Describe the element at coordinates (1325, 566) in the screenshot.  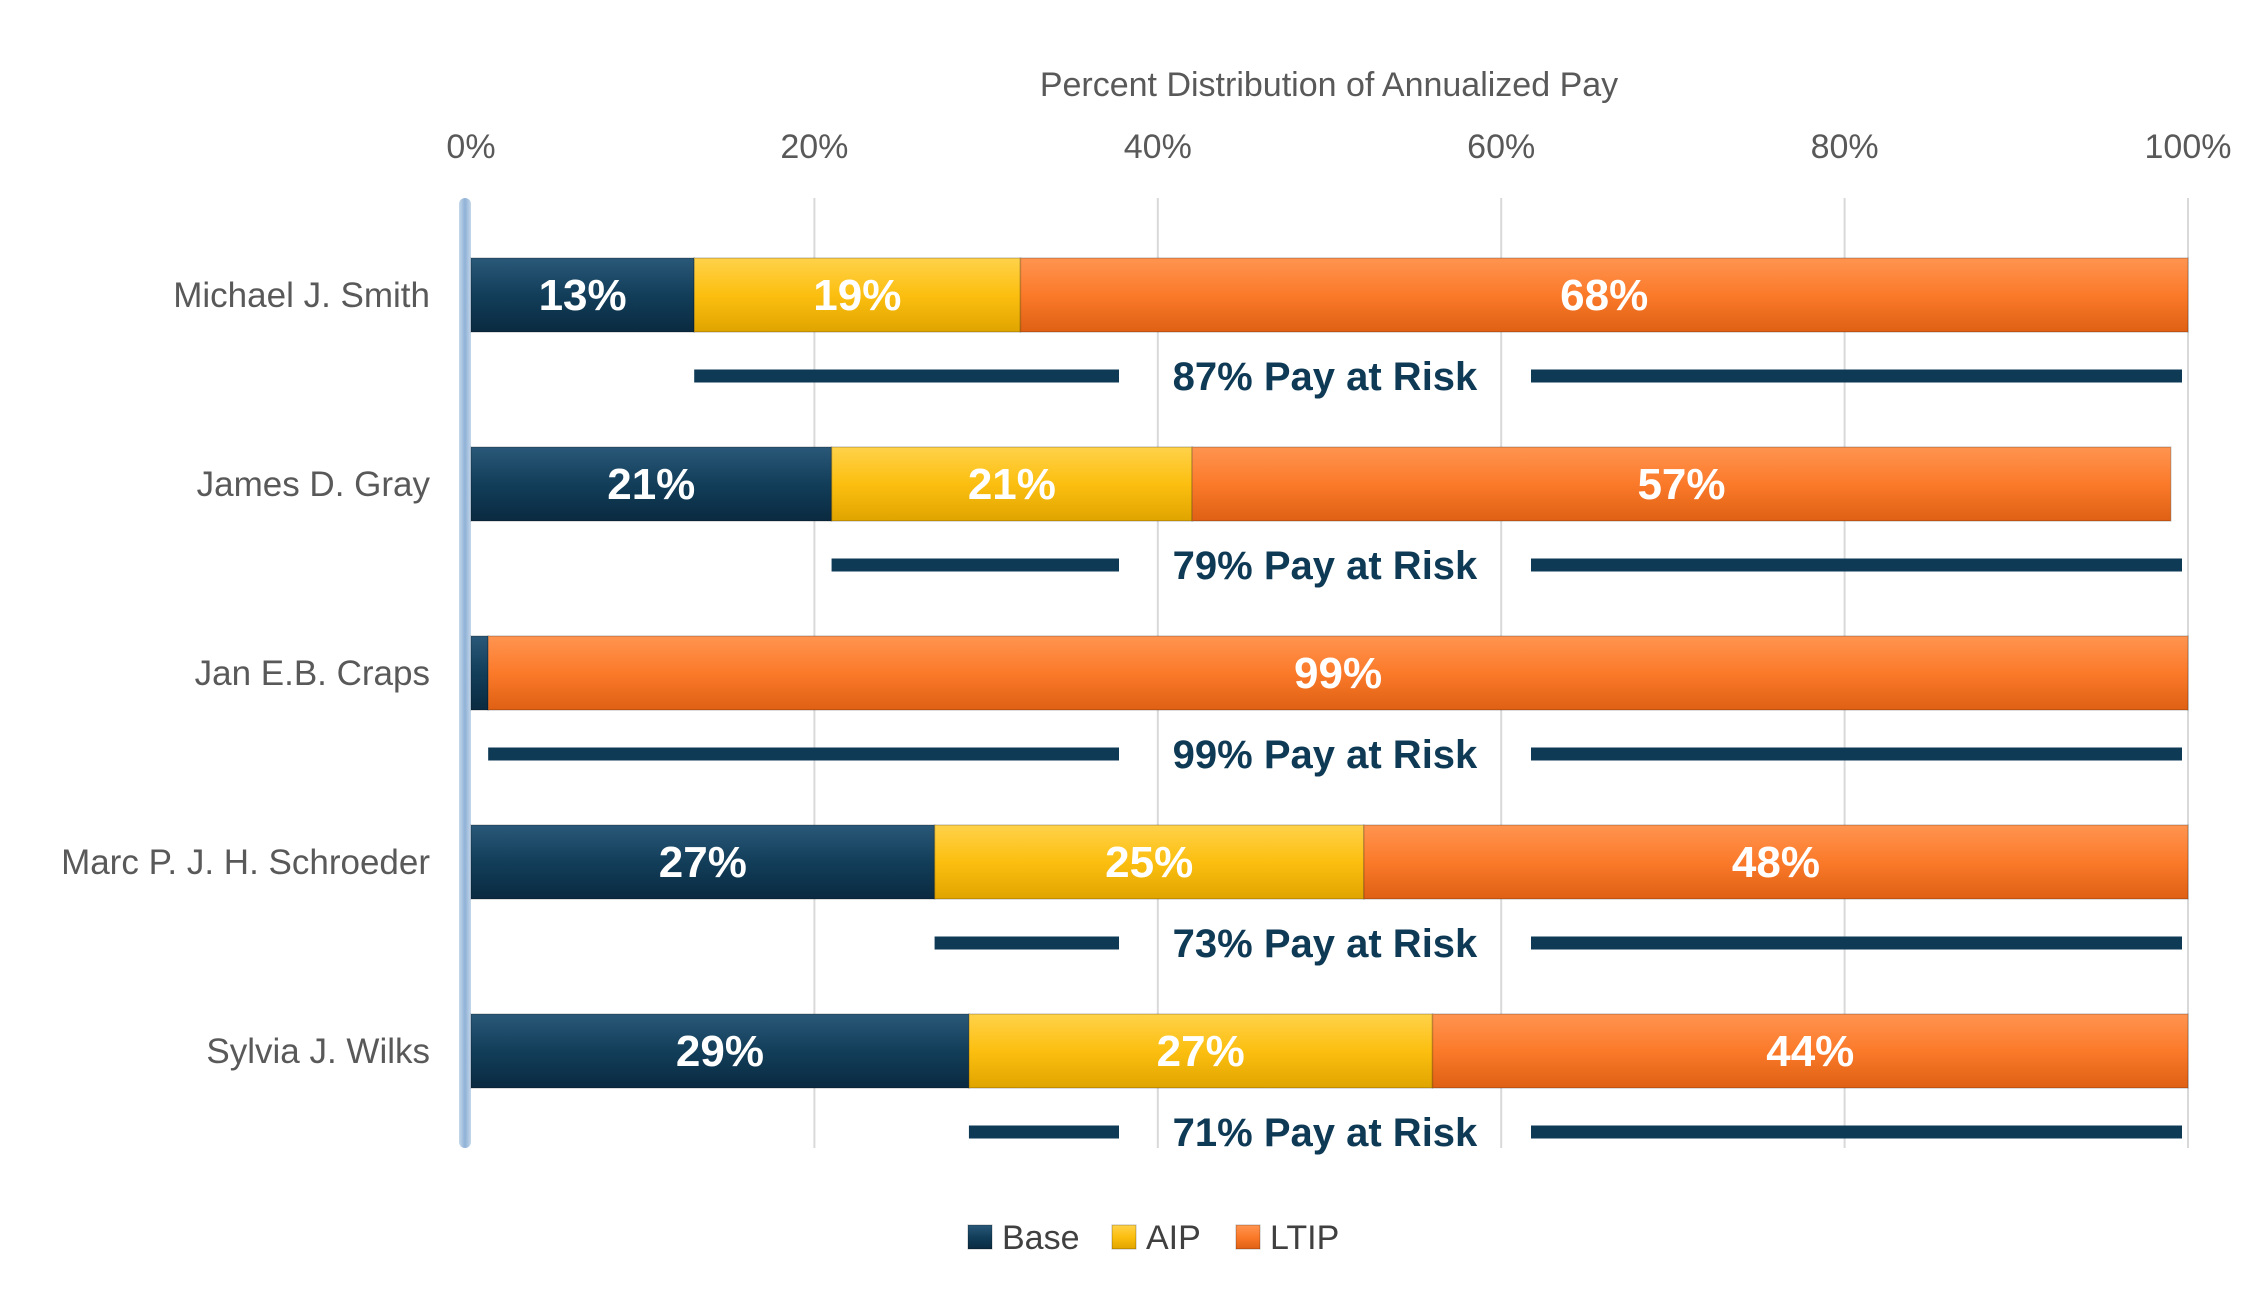
I see `pay-at-risk-label: 79% Pay at Risk` at that location.